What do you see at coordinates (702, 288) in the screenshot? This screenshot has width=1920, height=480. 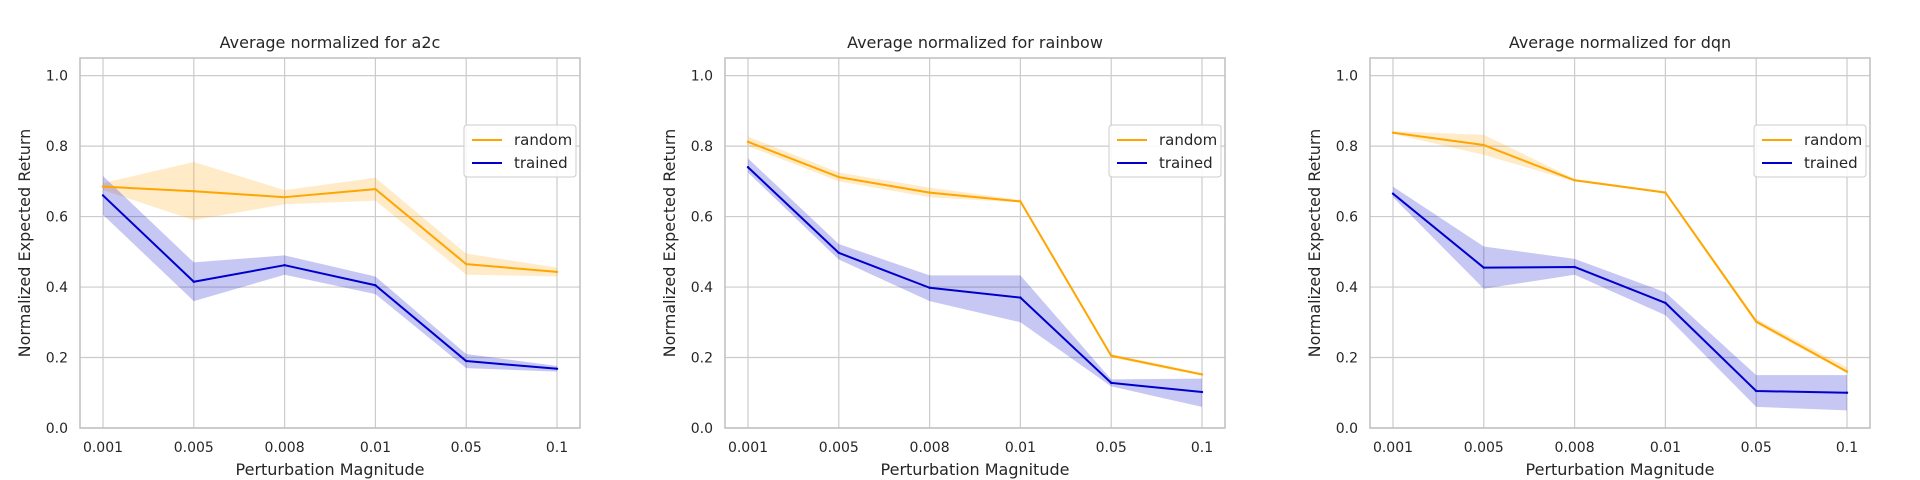 I see `y-tick-label: 0.4` at bounding box center [702, 288].